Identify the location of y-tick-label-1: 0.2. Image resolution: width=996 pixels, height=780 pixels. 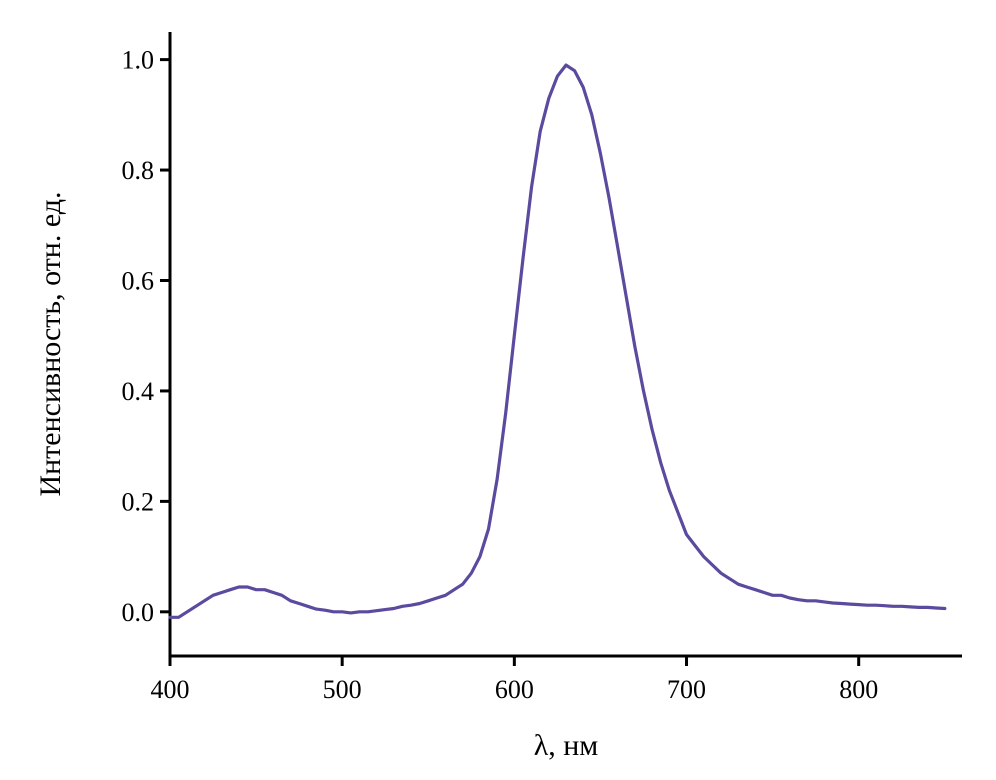
(138, 501).